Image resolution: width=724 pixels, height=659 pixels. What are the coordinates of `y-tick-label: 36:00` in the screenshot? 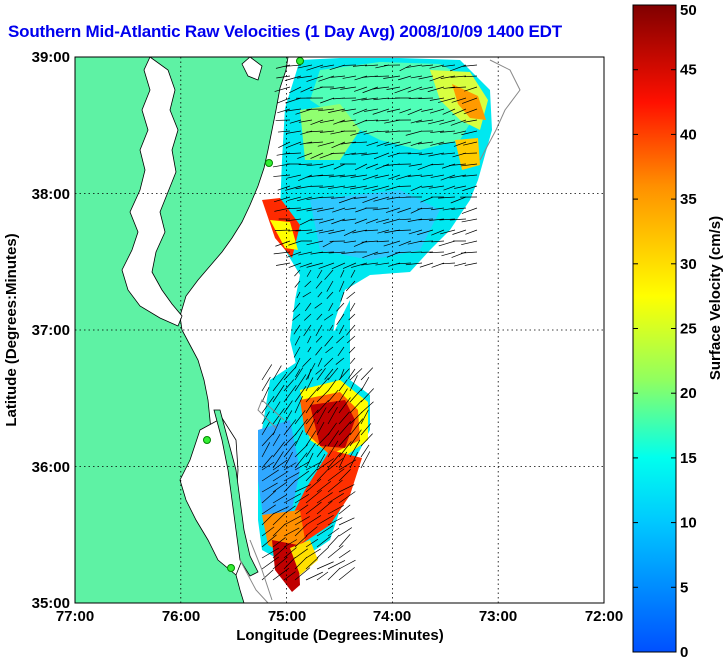 It's located at (51, 467).